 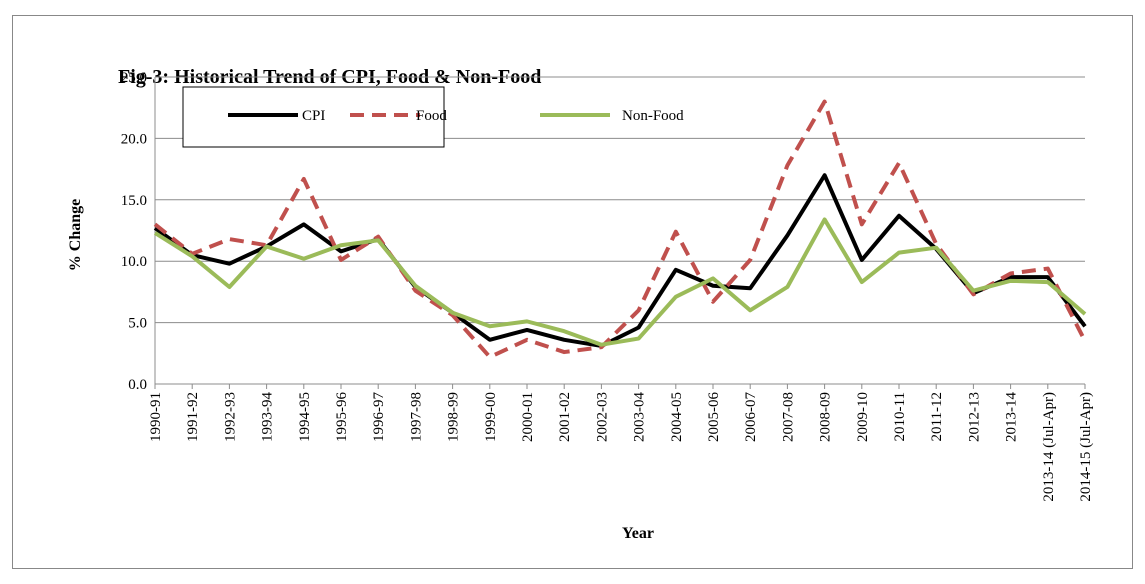 What do you see at coordinates (342, 417) in the screenshot?
I see `x-tick-label: 1995-96` at bounding box center [342, 417].